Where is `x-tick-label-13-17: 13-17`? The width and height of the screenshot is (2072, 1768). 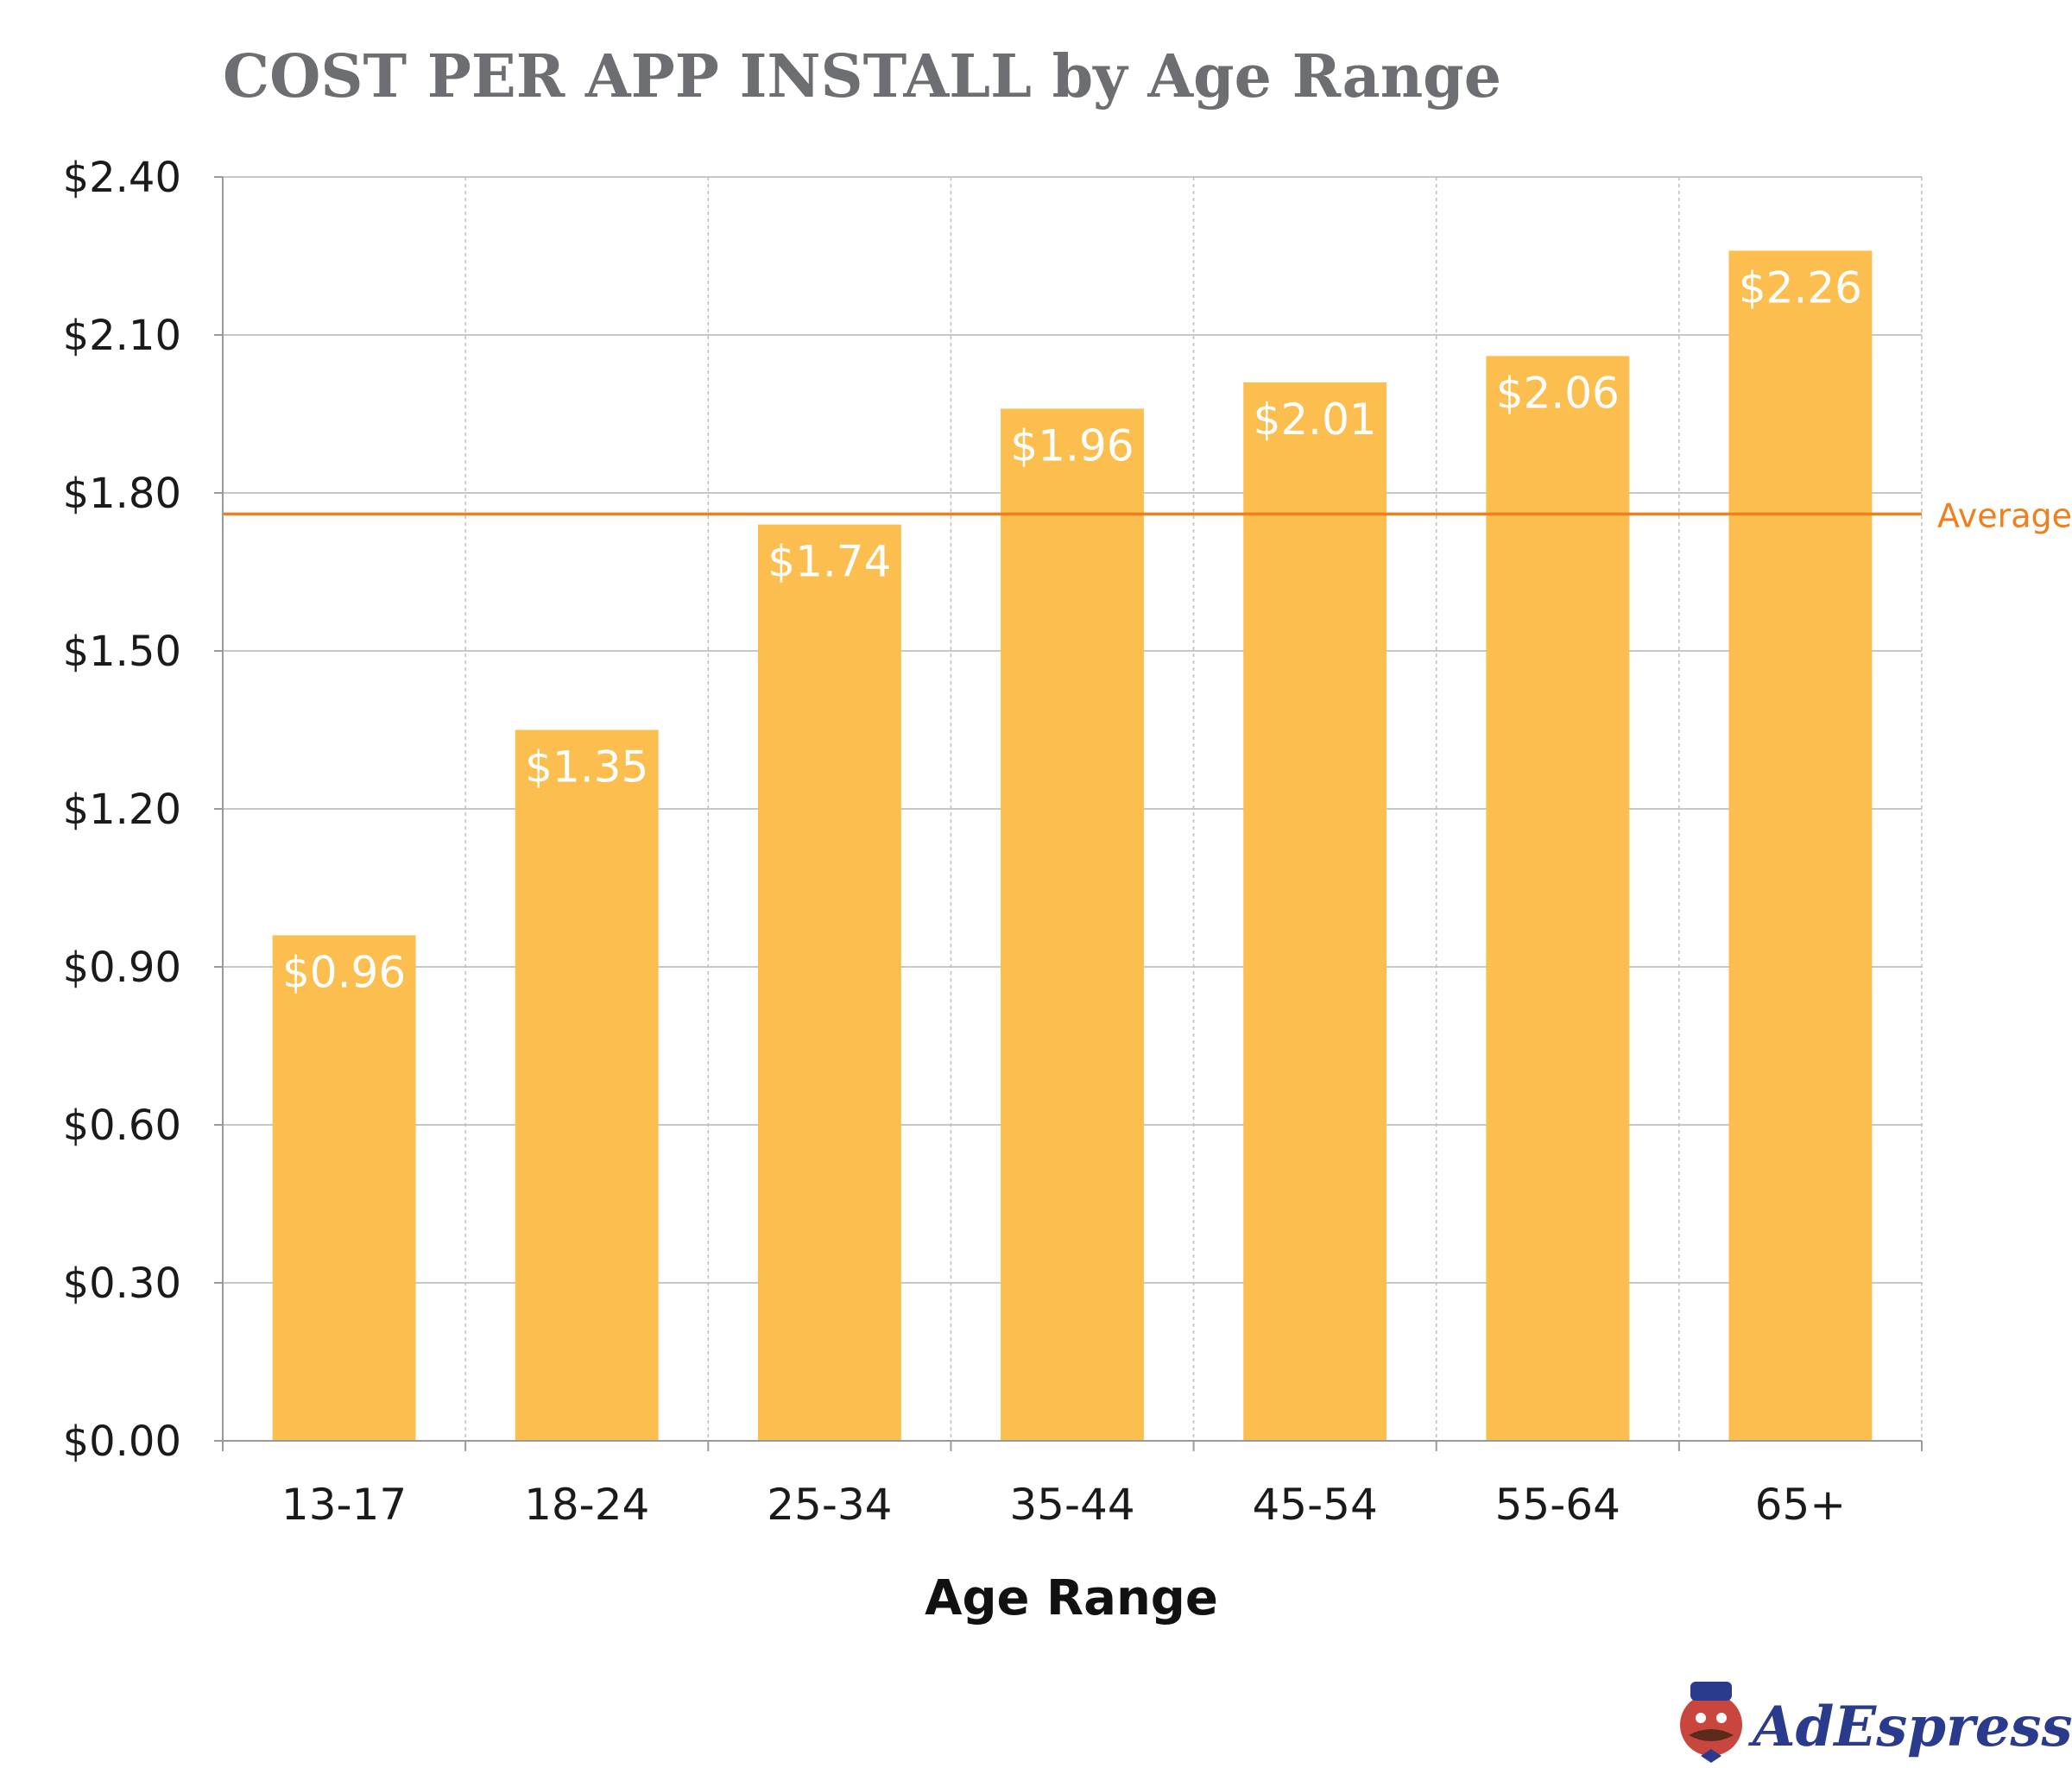
x-tick-label-13-17: 13-17 is located at coordinates (344, 1505).